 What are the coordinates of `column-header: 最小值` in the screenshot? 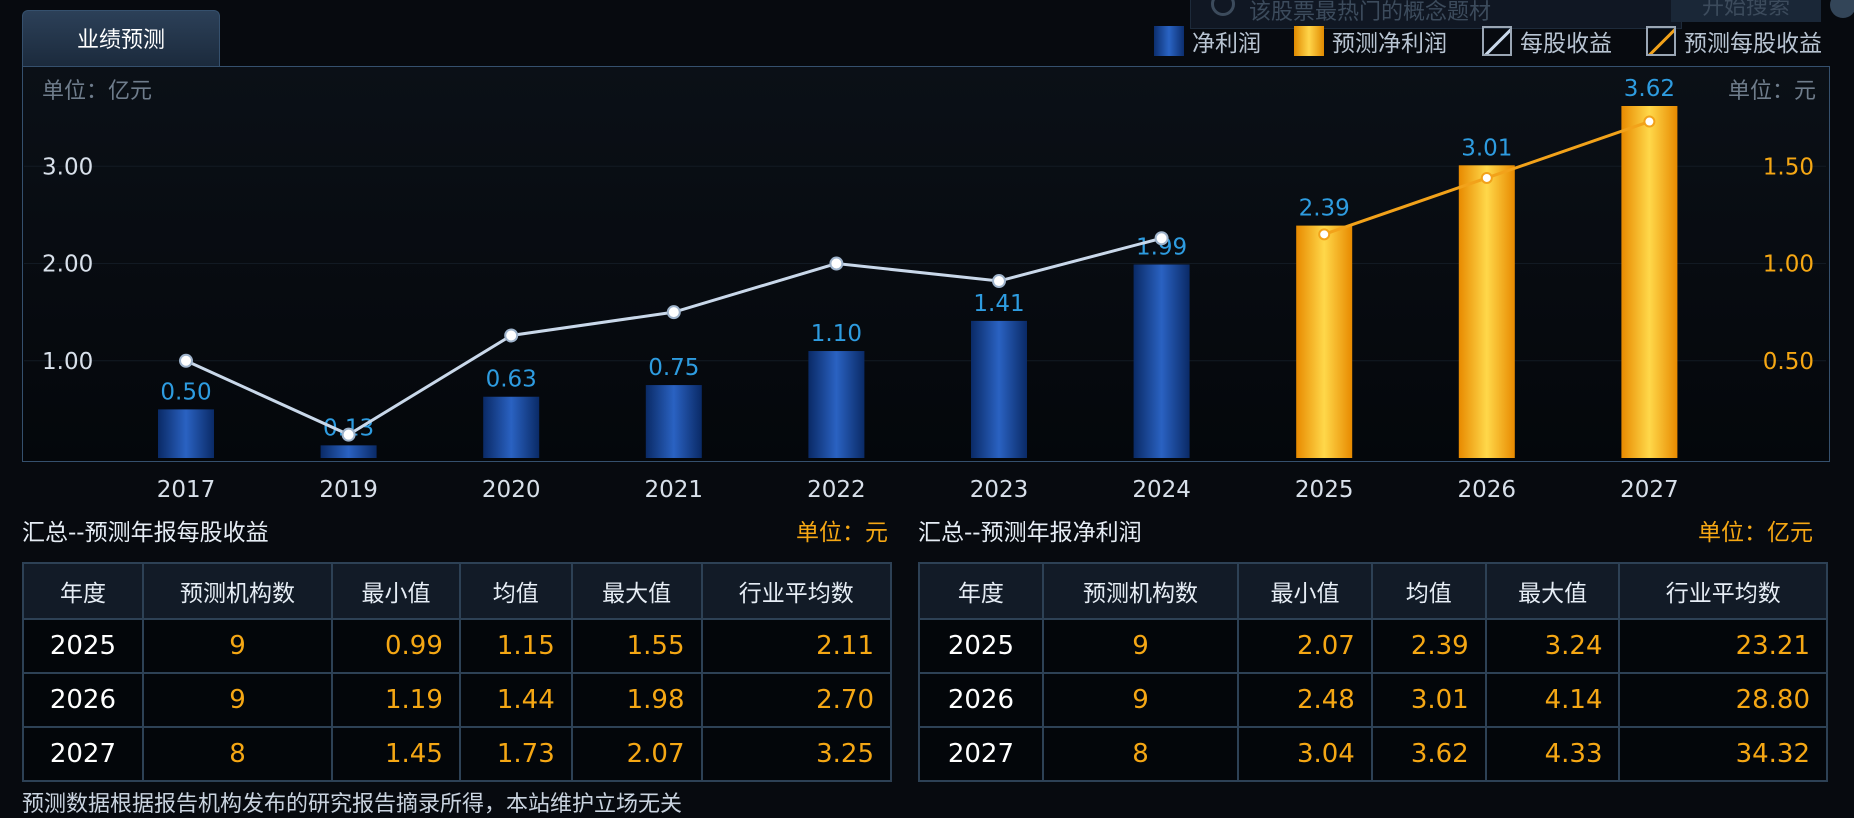 It's located at (396, 591).